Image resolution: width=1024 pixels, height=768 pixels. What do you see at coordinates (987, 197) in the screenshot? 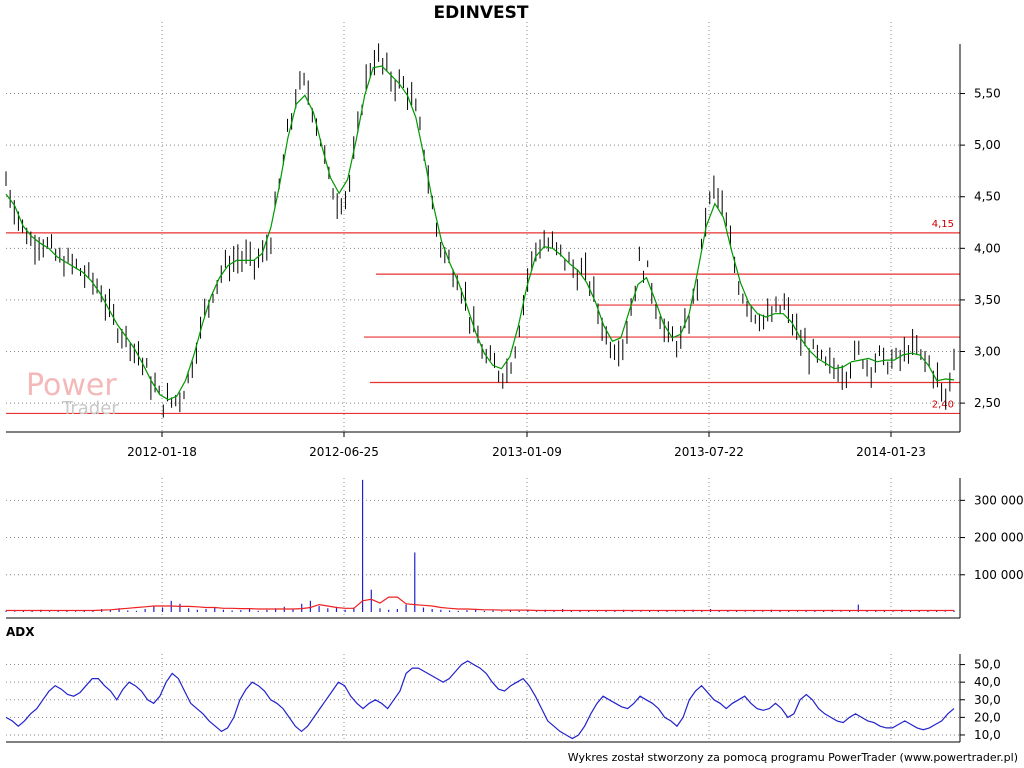
I see `price-ytick-label-4: 4,50` at bounding box center [987, 197].